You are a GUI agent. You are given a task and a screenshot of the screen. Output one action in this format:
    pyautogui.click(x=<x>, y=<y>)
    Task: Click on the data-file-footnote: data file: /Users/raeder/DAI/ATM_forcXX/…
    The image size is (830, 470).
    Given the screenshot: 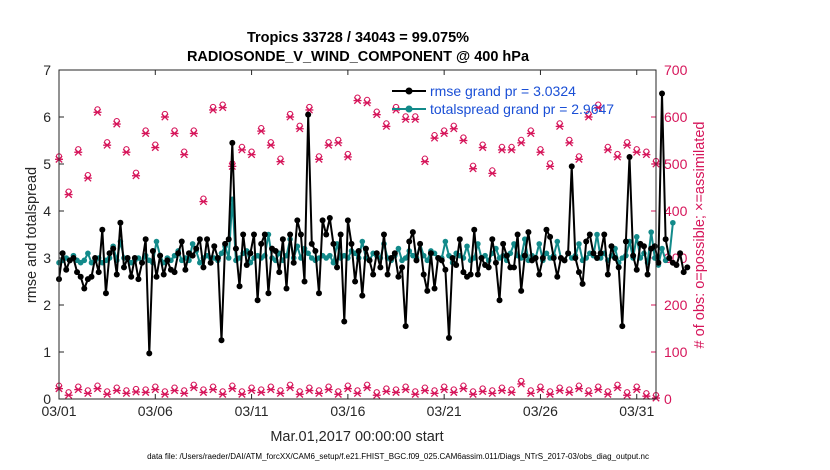 What is the action you would take?
    pyautogui.click(x=398, y=456)
    